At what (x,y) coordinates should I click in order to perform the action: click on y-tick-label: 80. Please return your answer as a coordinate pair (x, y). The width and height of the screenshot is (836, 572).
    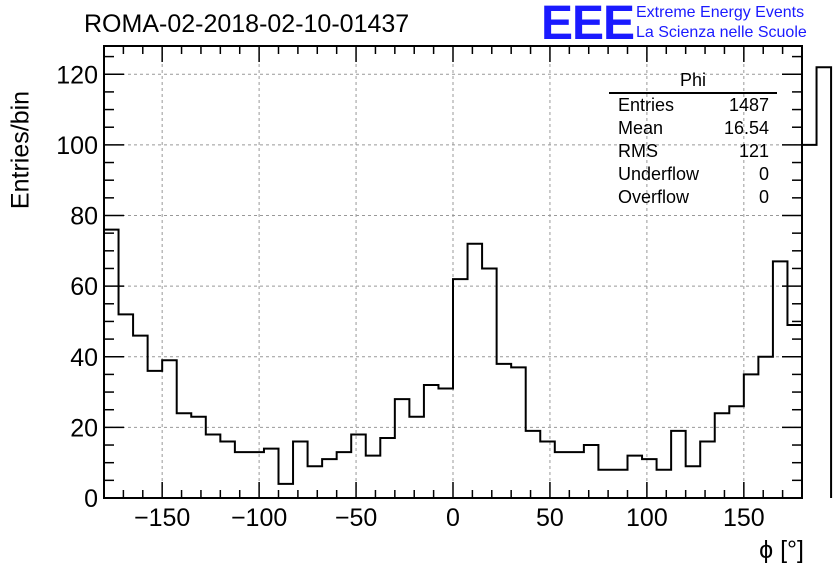
    Looking at the image, I should click on (84, 217).